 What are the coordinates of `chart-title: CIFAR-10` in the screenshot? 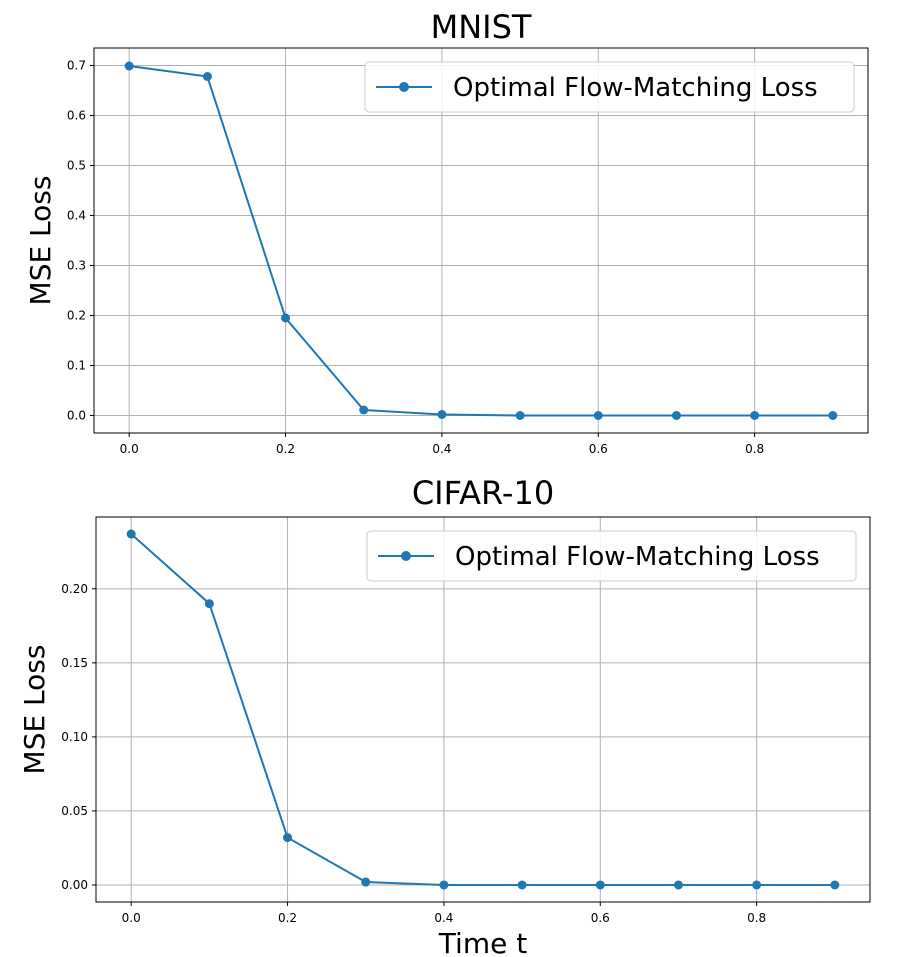 It's located at (483, 493).